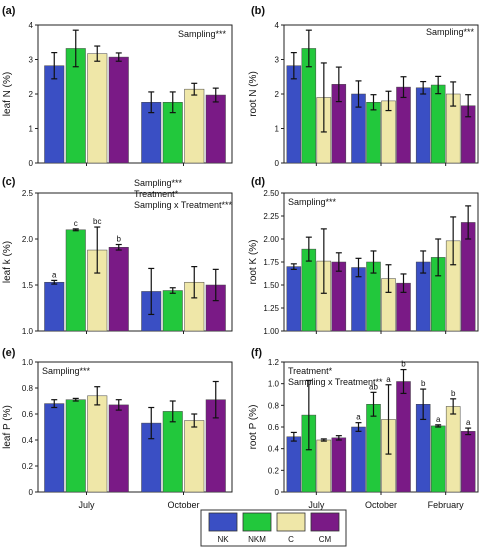 The image size is (492, 550). I want to click on bar-C-February, so click(453, 449).